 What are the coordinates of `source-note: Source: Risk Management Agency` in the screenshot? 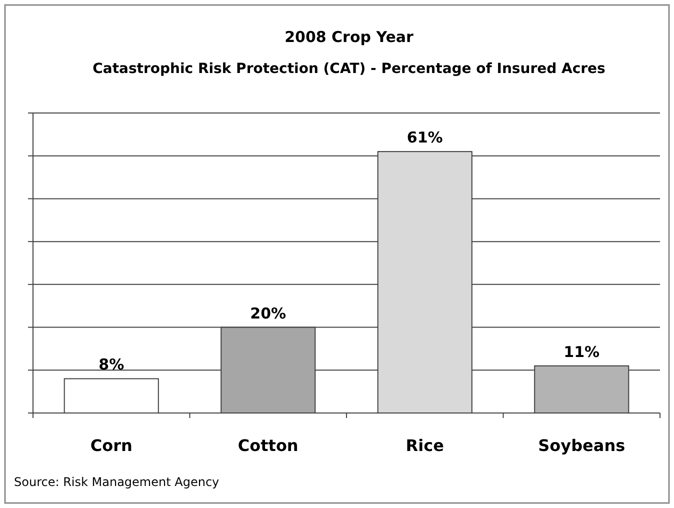 It's located at (117, 482).